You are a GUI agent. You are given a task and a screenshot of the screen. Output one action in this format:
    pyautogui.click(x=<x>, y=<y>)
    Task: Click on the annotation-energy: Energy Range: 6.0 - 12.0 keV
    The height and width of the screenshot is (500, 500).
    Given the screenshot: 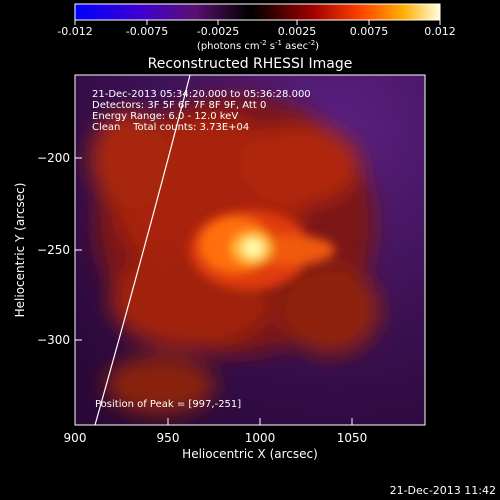 What is the action you would take?
    pyautogui.click(x=165, y=116)
    